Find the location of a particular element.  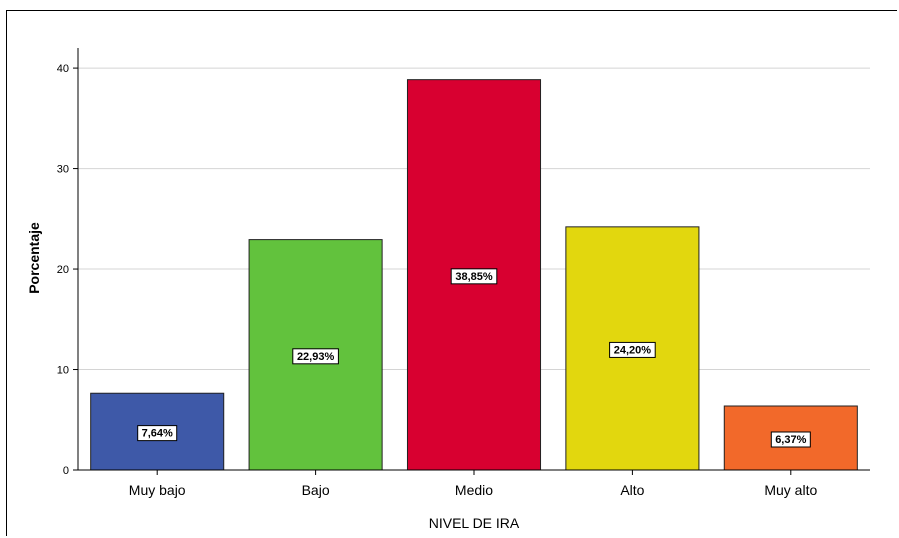

data-label: 7,64% is located at coordinates (157, 434).